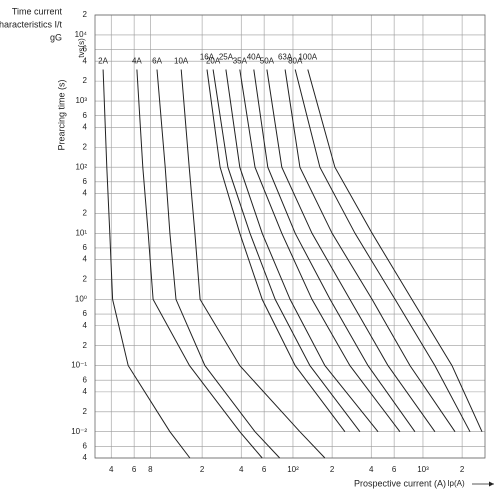 This screenshot has height=500, width=500. Describe the element at coordinates (181, 61) in the screenshot. I see `curve-label: 10A` at that location.